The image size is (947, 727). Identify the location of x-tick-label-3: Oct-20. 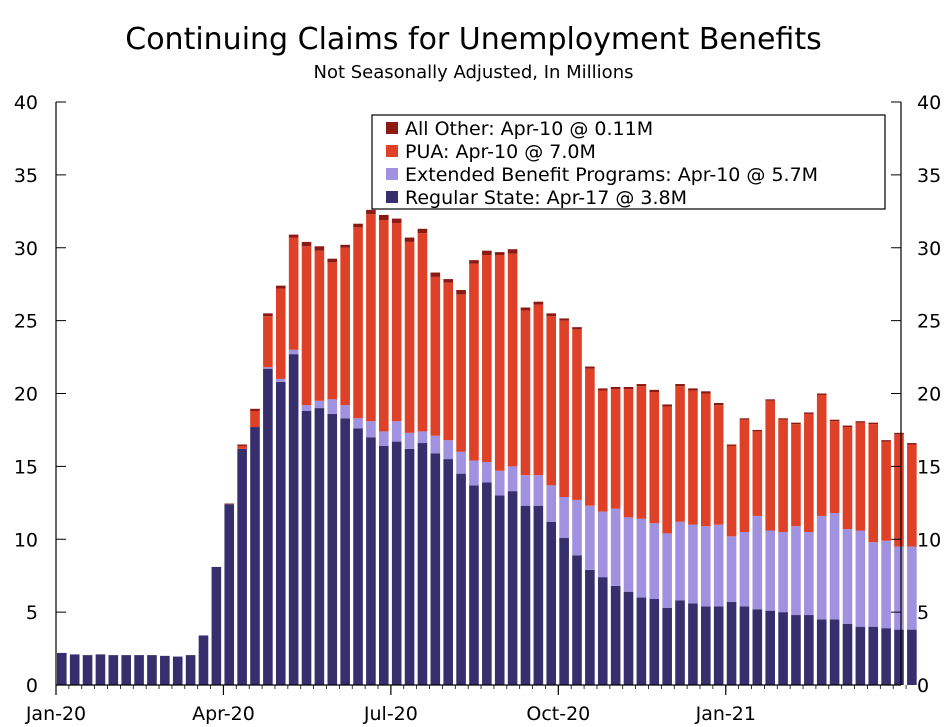
(558, 714).